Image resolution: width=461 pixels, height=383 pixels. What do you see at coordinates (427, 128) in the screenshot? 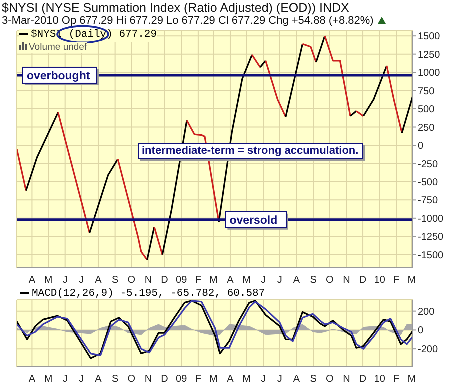
I see `y-tick-label: 250` at bounding box center [427, 128].